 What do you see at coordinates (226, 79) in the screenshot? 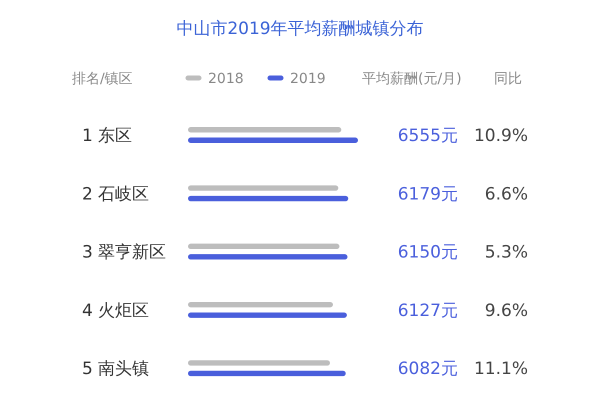
I see `legend-label: 2018` at bounding box center [226, 79].